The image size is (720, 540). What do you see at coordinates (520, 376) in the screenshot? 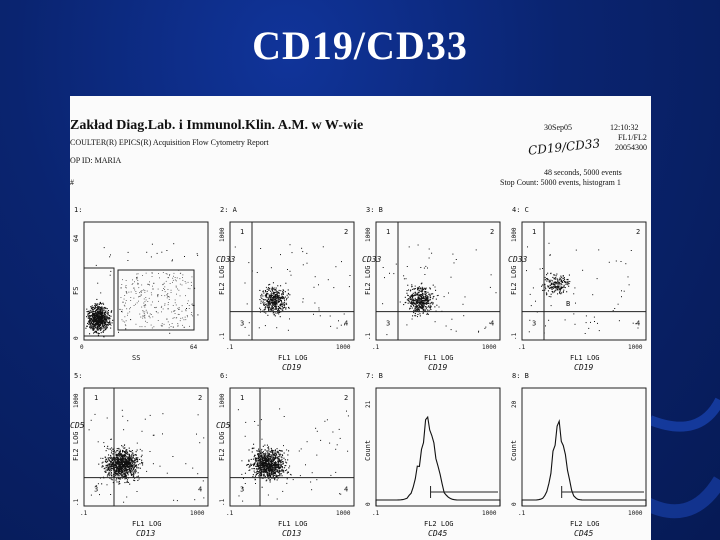
I see `panel-id: 8: B` at bounding box center [520, 376].